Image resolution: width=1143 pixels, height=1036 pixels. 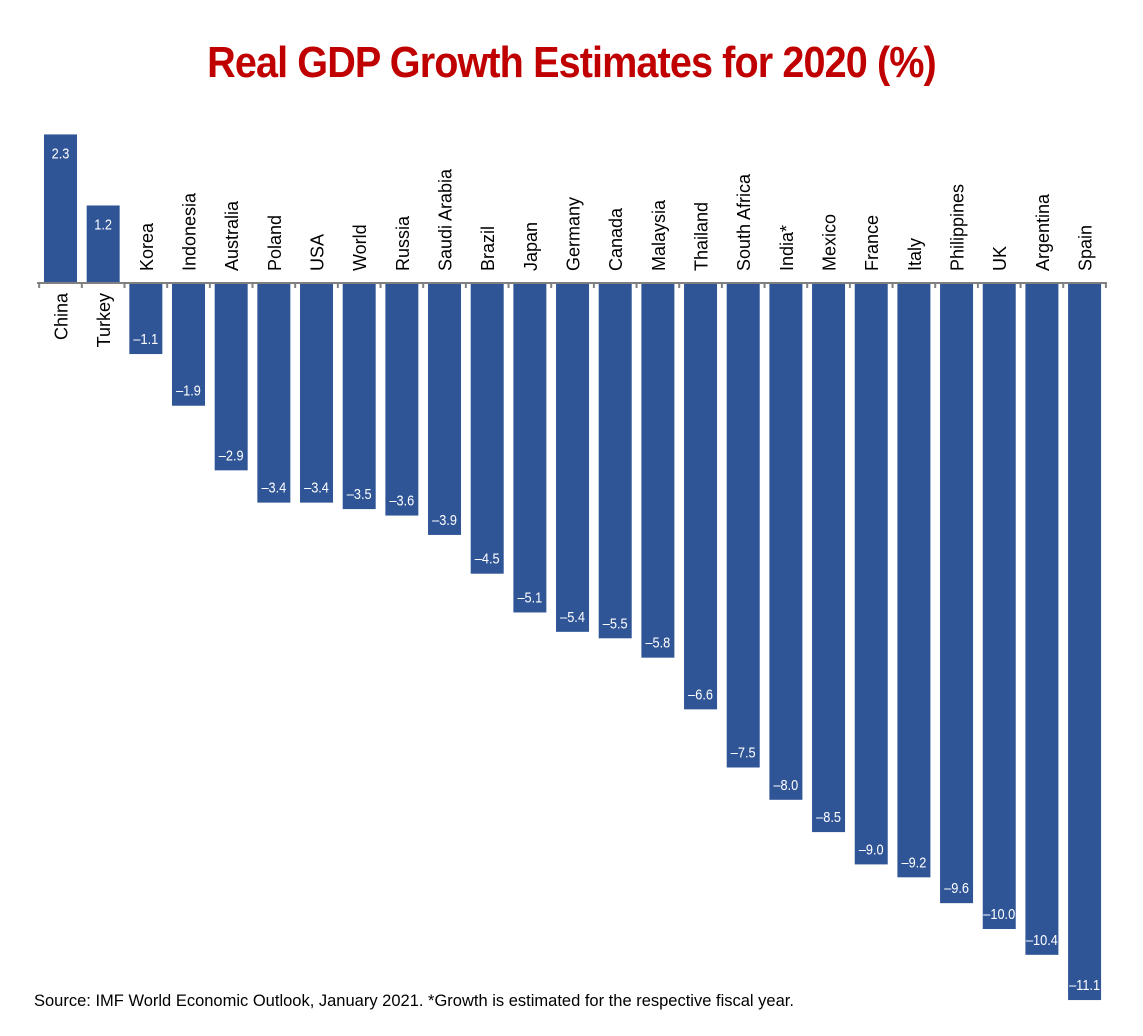 I want to click on category-label: UK, so click(x=1000, y=258).